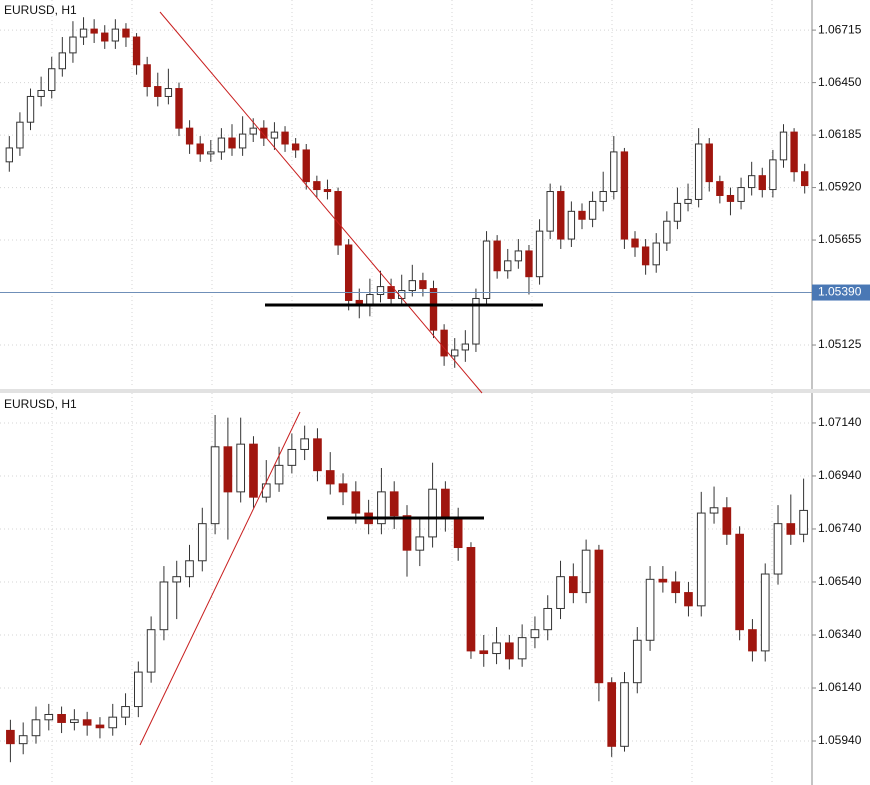 This screenshot has height=785, width=870. What do you see at coordinates (840, 29) in the screenshot?
I see `y-tick-label: 1.06715` at bounding box center [840, 29].